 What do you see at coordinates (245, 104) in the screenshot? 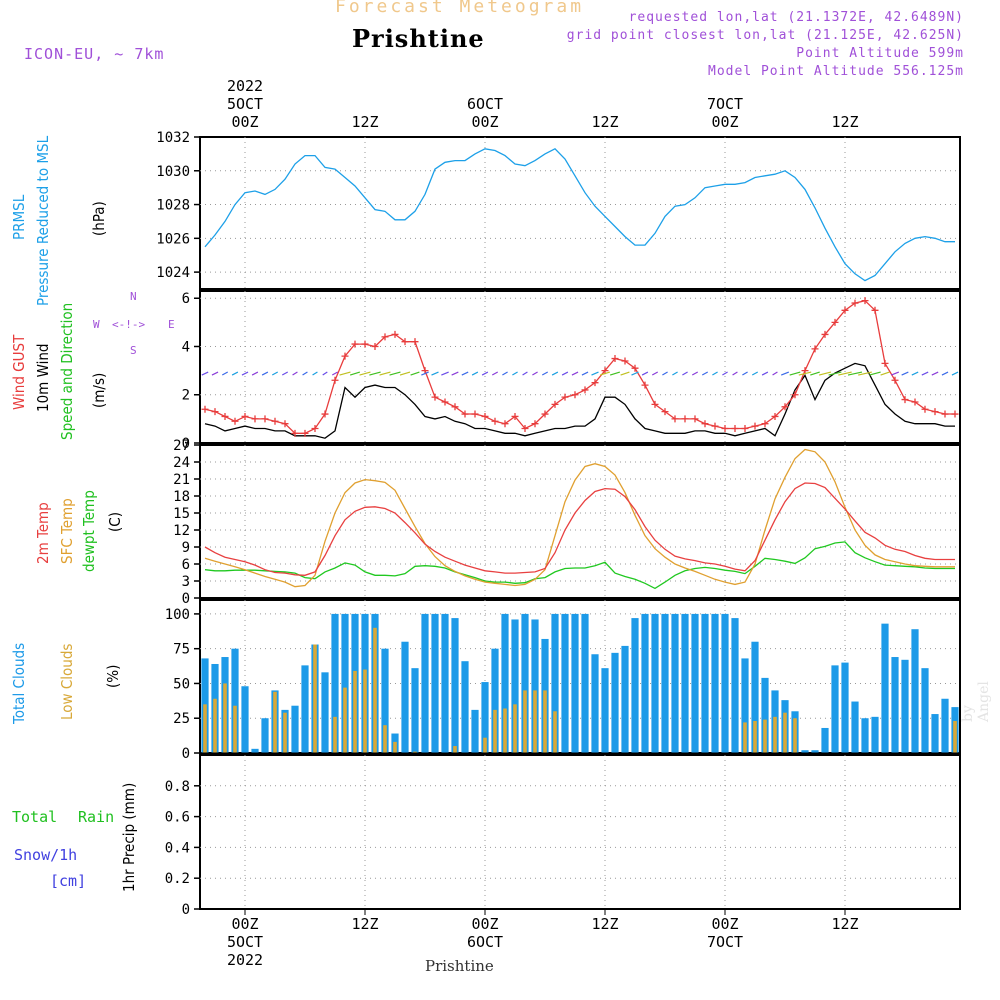
I see `date-label-top: 5OCT` at bounding box center [245, 104].